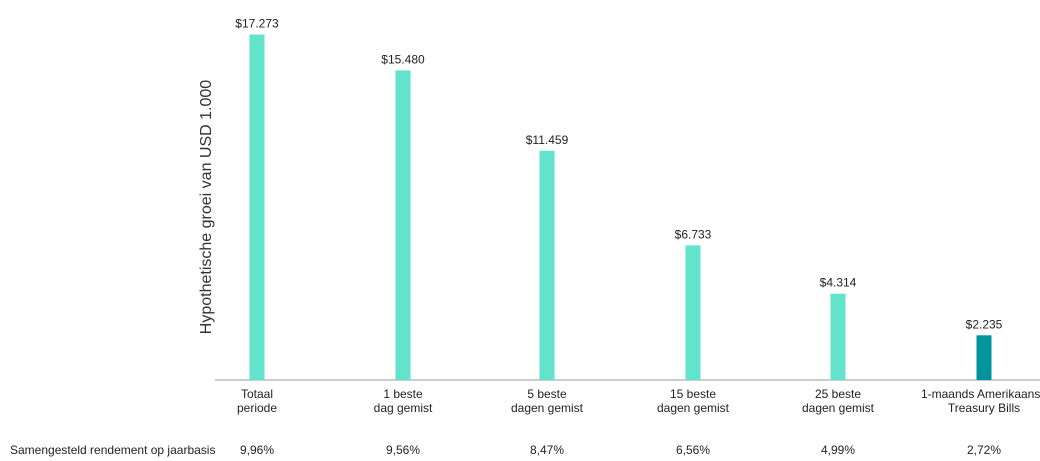  What do you see at coordinates (693, 234) in the screenshot?
I see `value-label-4: $6.733` at bounding box center [693, 234].